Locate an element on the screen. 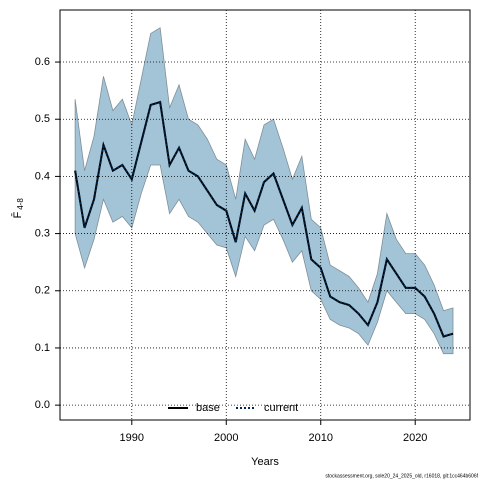 Image resolution: width=480 pixels, height=480 pixels. x-tick-label: 1990 is located at coordinates (132, 438).